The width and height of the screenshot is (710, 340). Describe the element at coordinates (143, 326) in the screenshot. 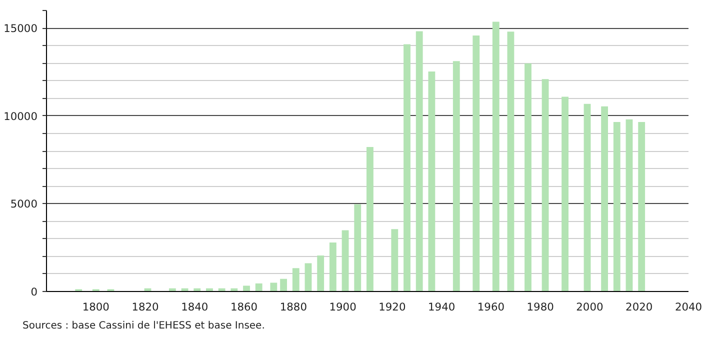

I see `source-note: Sources : base Cassini de l'EHESS et base Insee.` at that location.